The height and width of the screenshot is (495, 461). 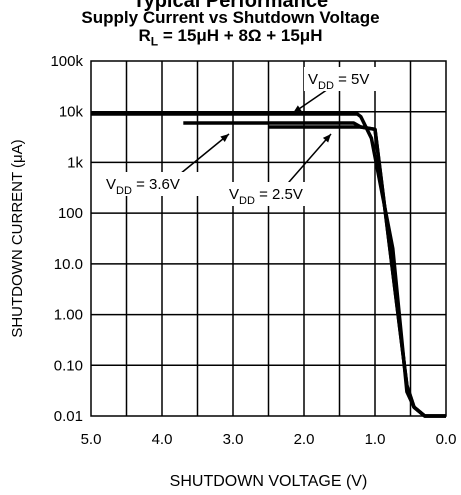 What do you see at coordinates (68, 365) in the screenshot?
I see `y-tick-label: 0.10` at bounding box center [68, 365].